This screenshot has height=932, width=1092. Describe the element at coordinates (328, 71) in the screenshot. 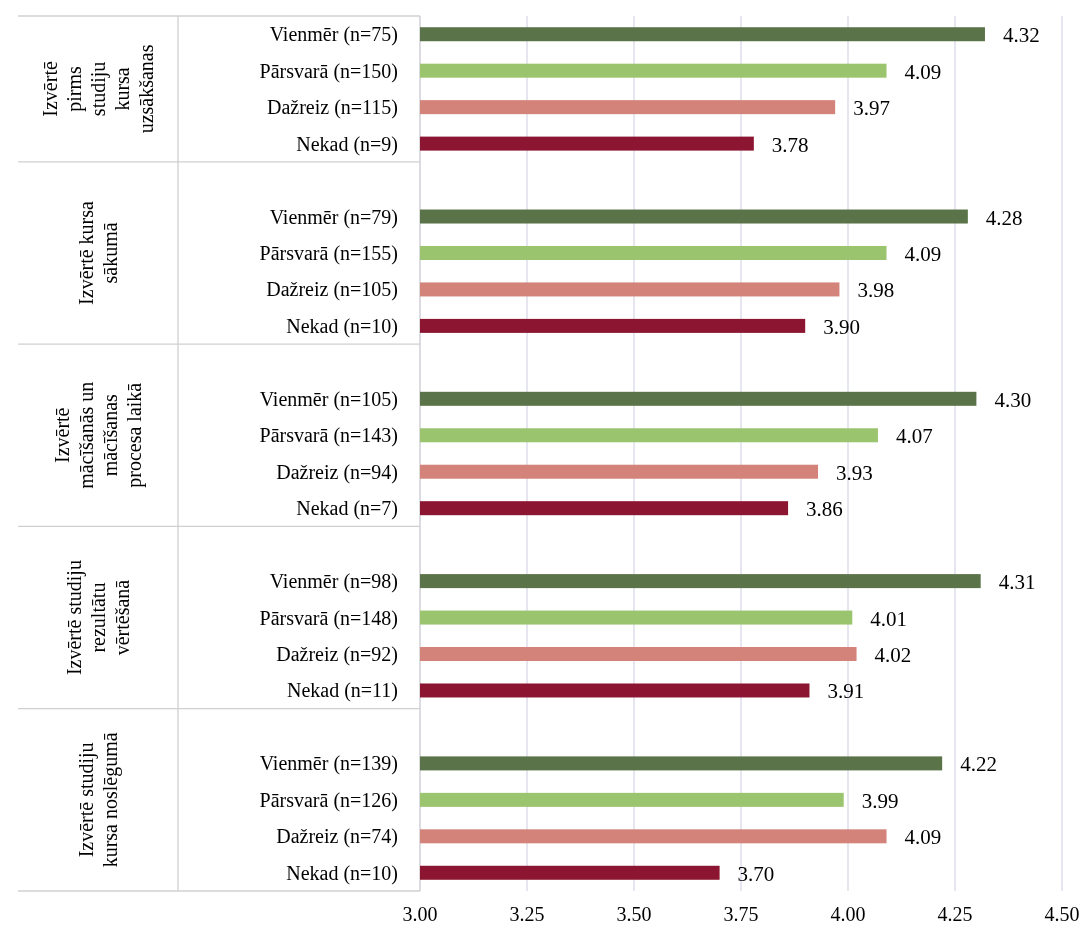

I see `y-tick-label: Pārsvarā (n=150)` at that location.